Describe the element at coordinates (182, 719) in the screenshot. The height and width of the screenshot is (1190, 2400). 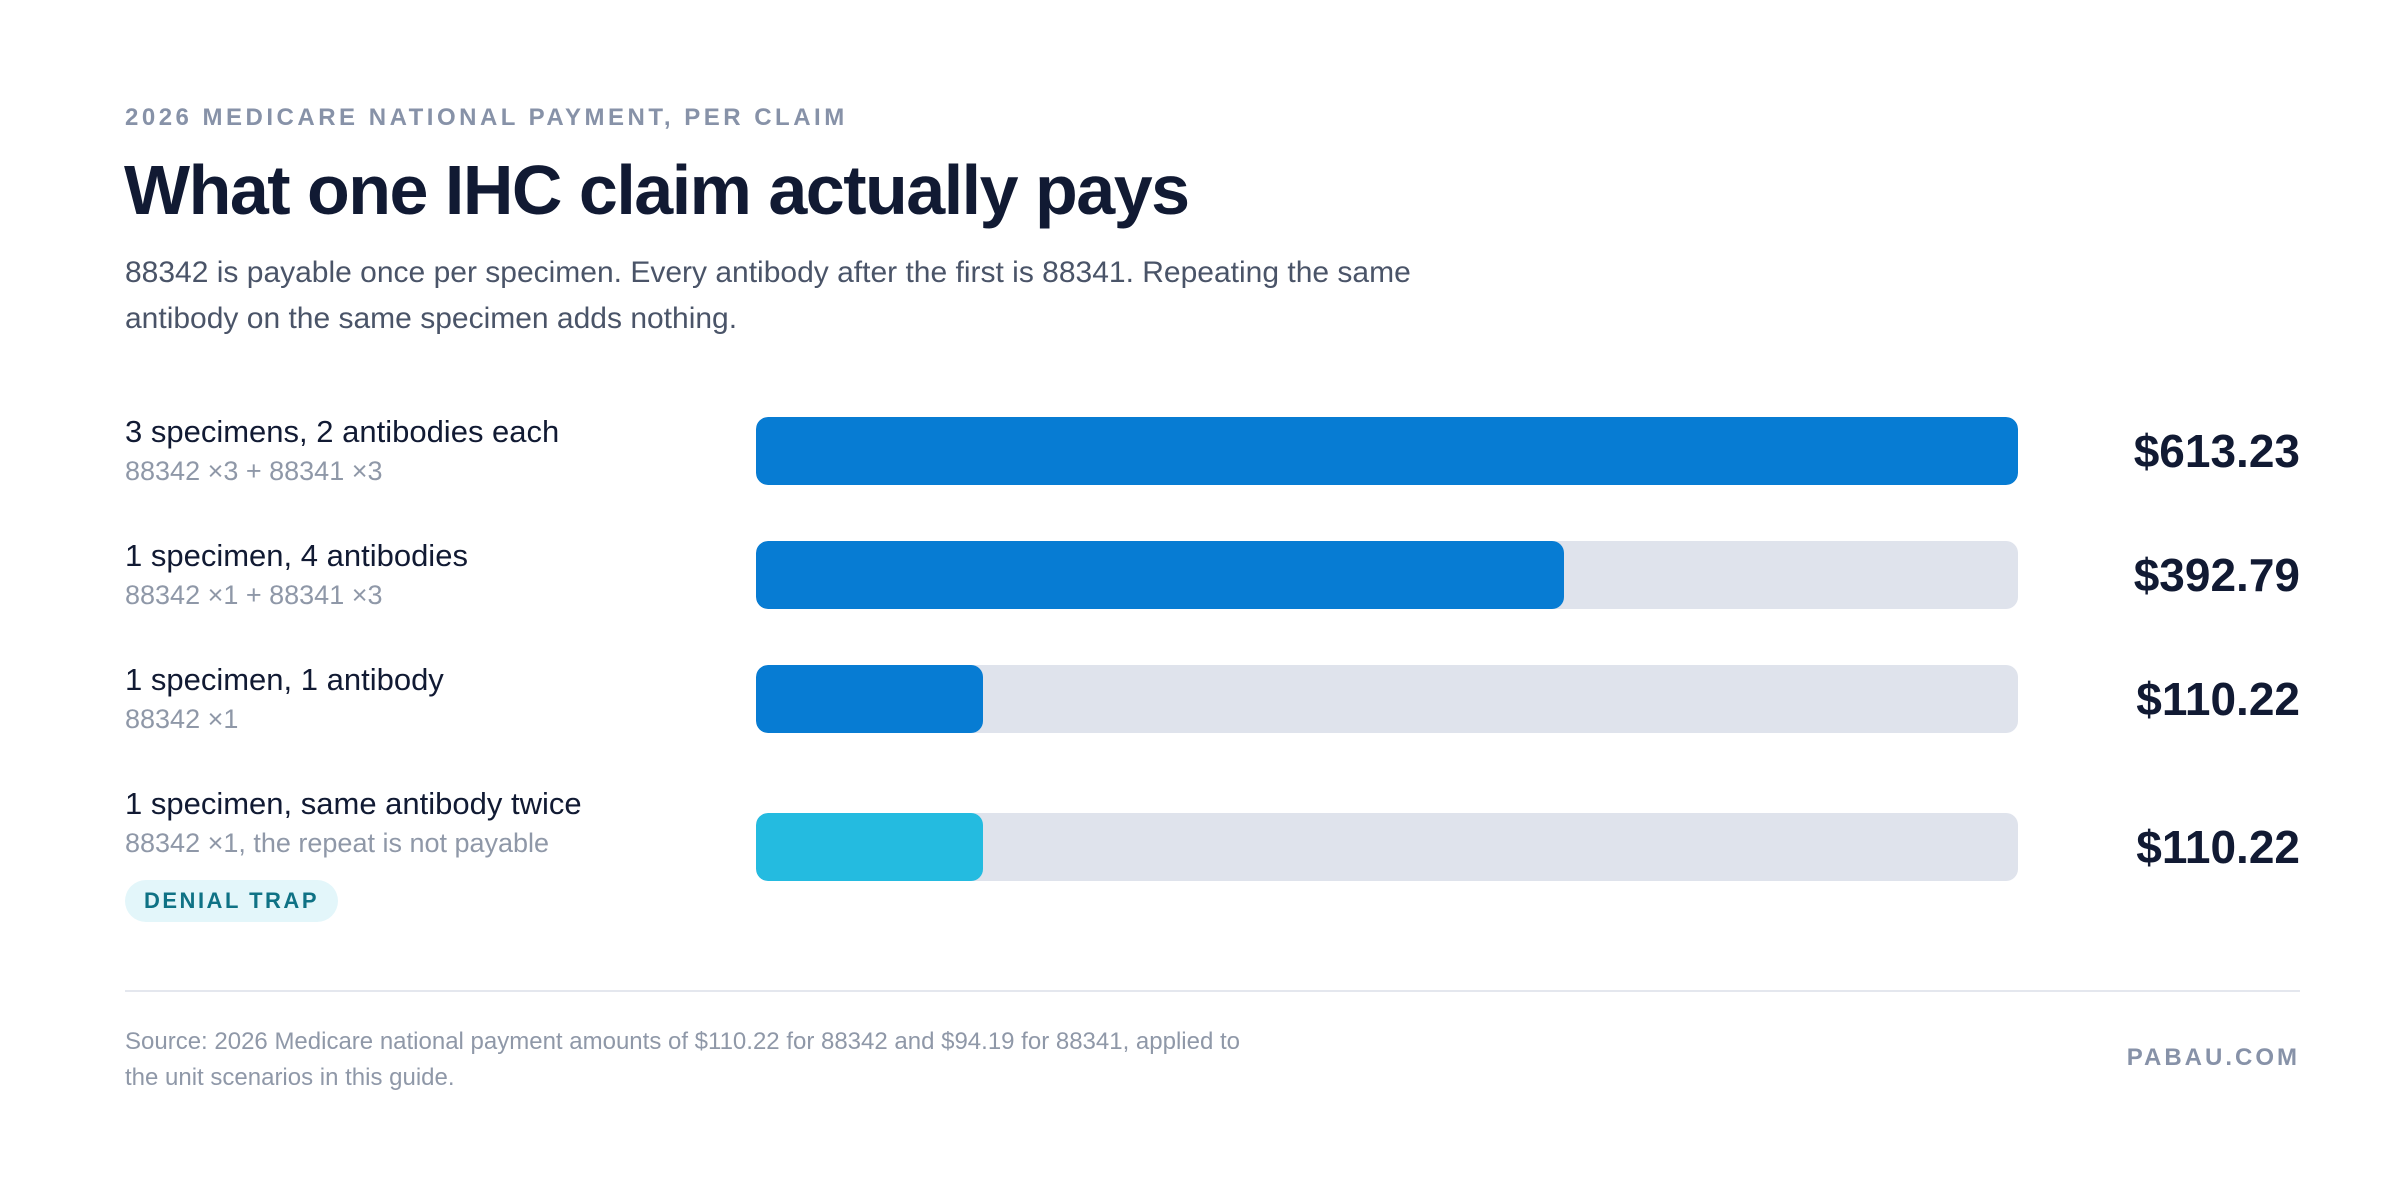
I see `row-formula: 88342 ×1` at that location.